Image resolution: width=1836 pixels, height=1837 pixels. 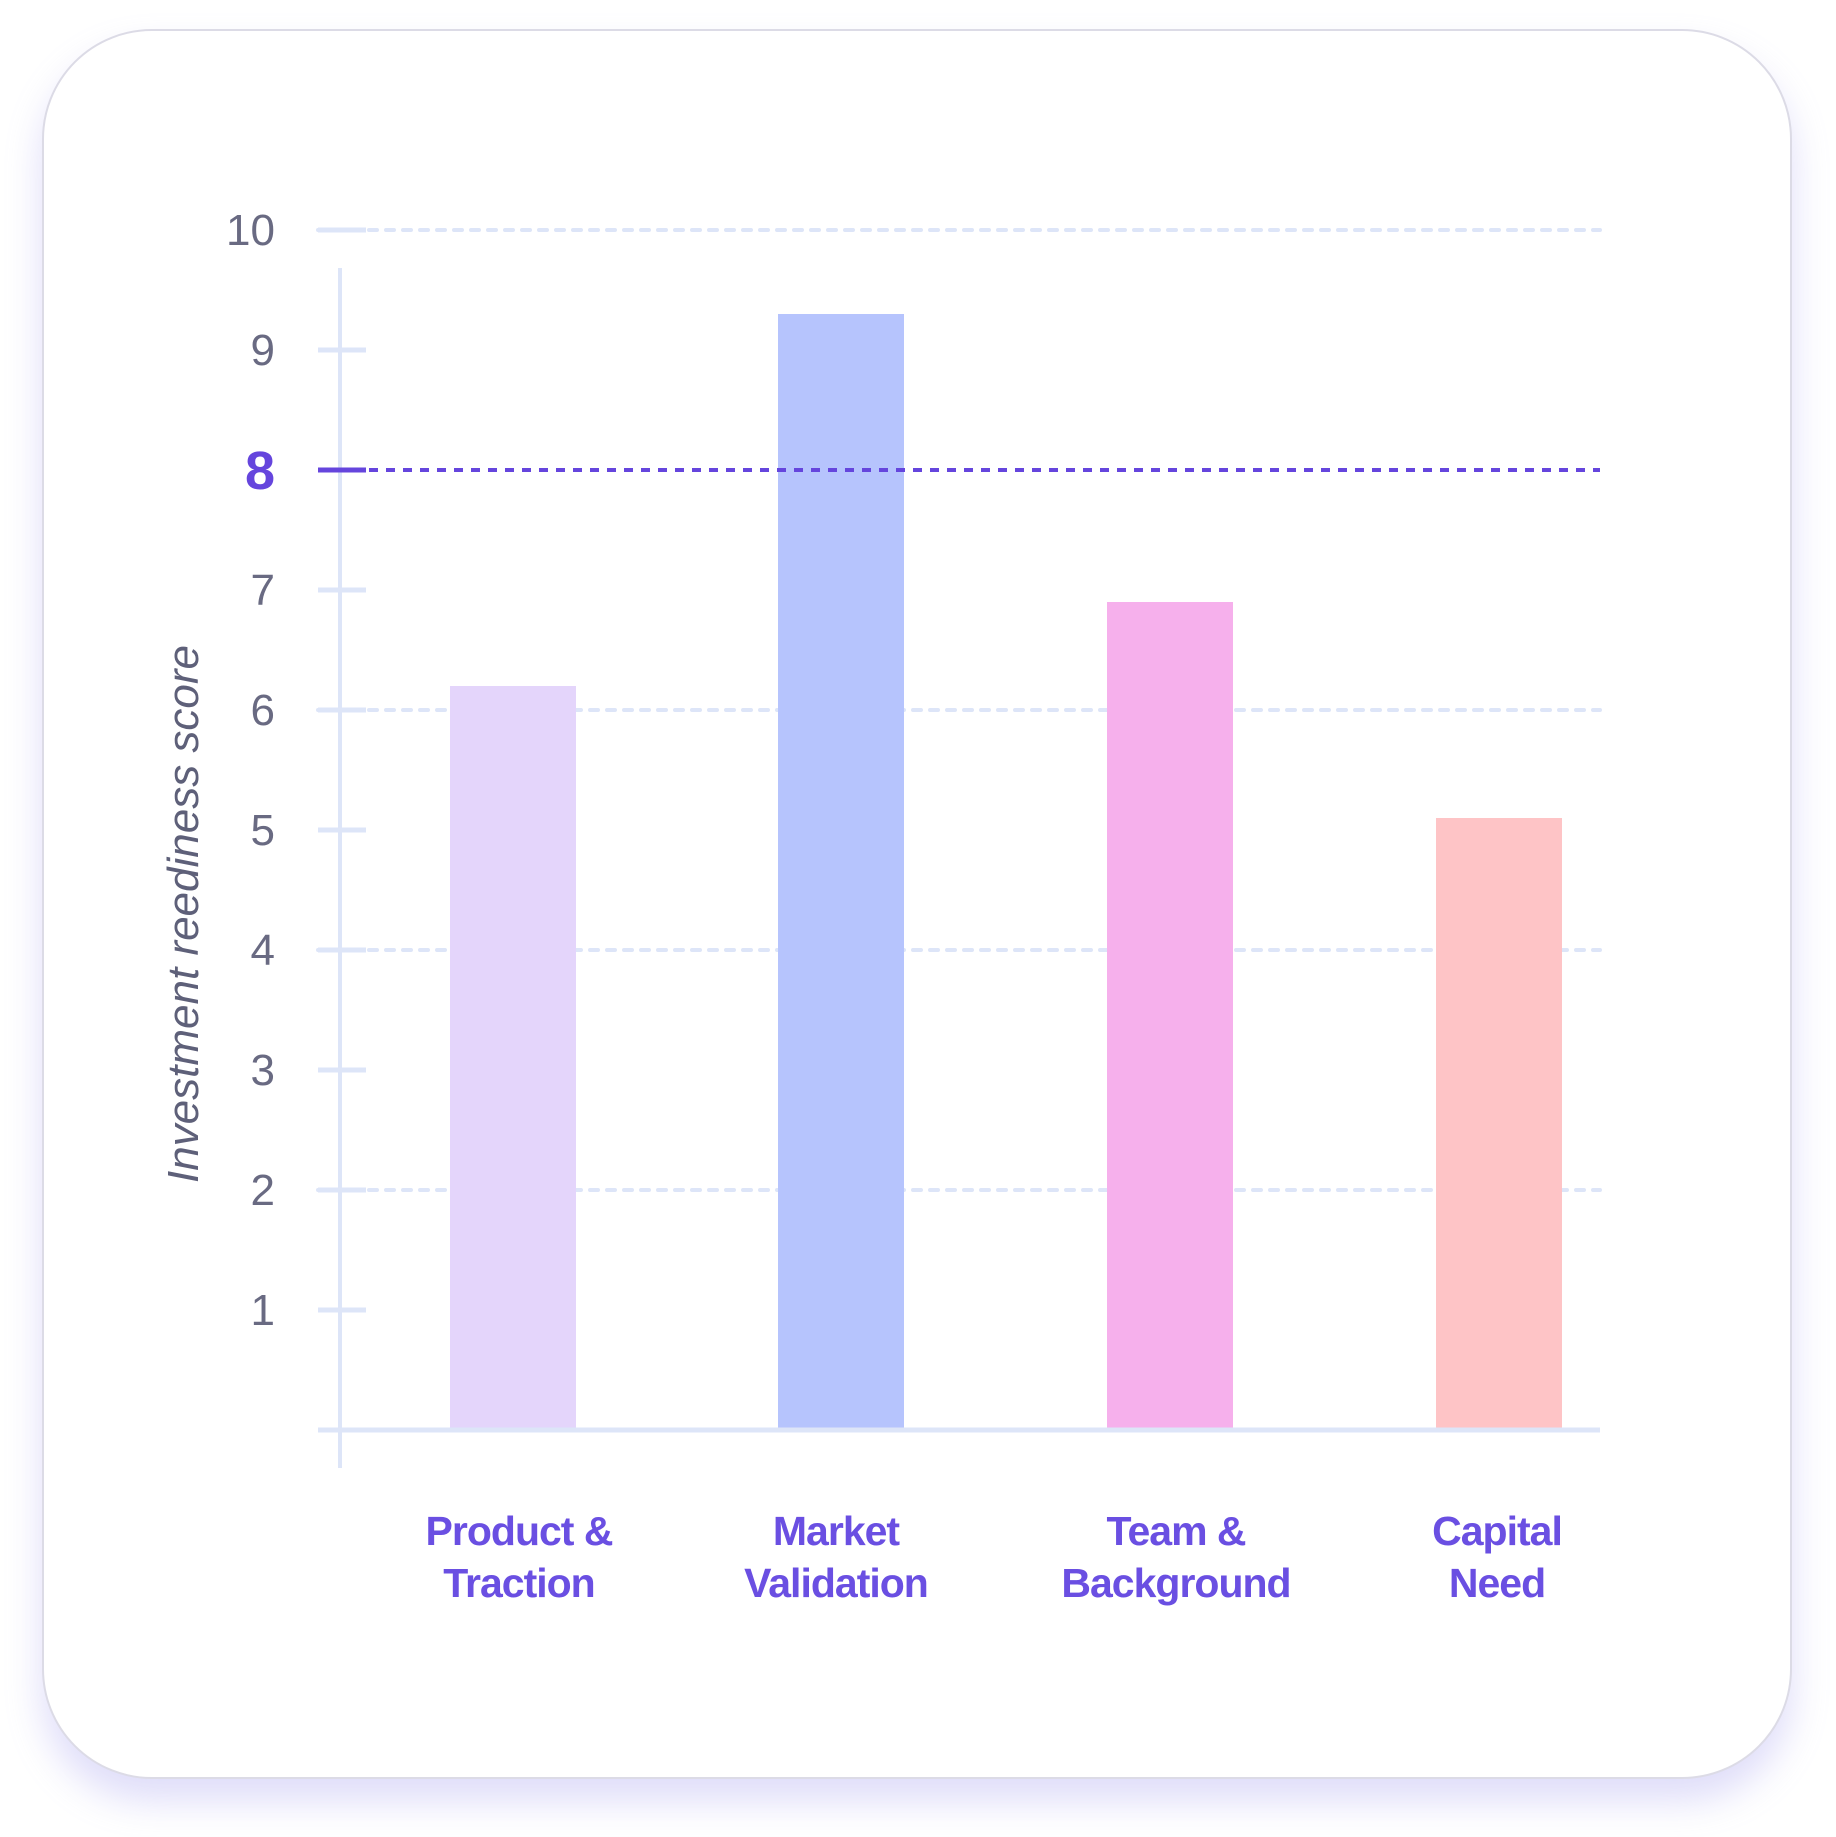 What do you see at coordinates (263, 1070) in the screenshot?
I see `y-tick-label-3: 3` at bounding box center [263, 1070].